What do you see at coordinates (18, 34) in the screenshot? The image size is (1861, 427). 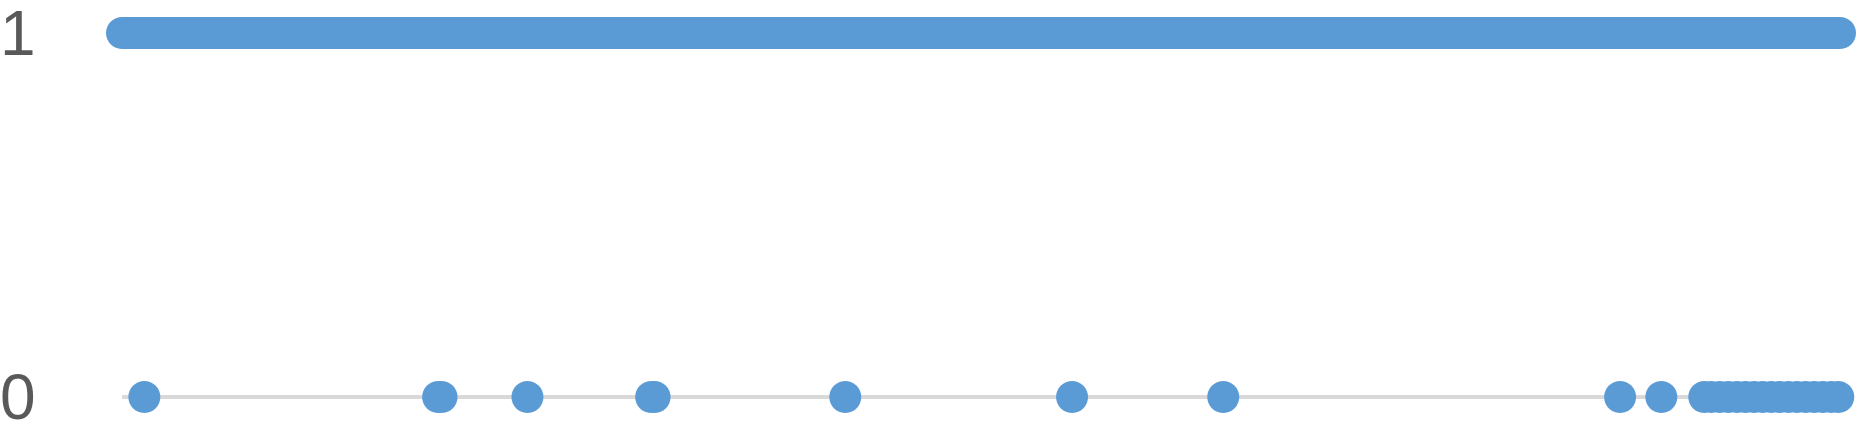 I see `y-tick-label-1: 1` at bounding box center [18, 34].